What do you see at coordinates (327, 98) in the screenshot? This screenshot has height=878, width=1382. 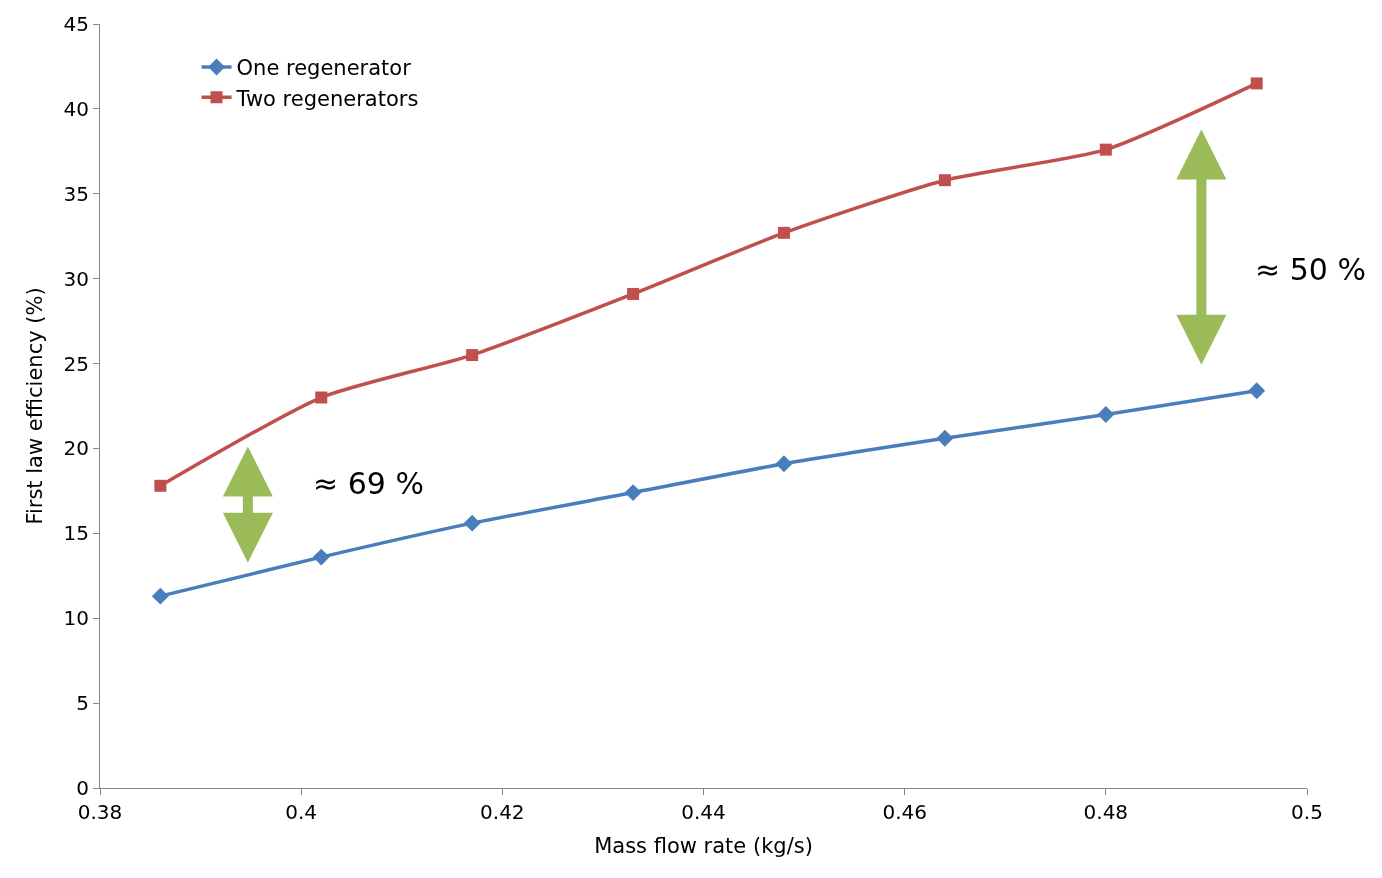 I see `legend-label: Two regenerators` at bounding box center [327, 98].